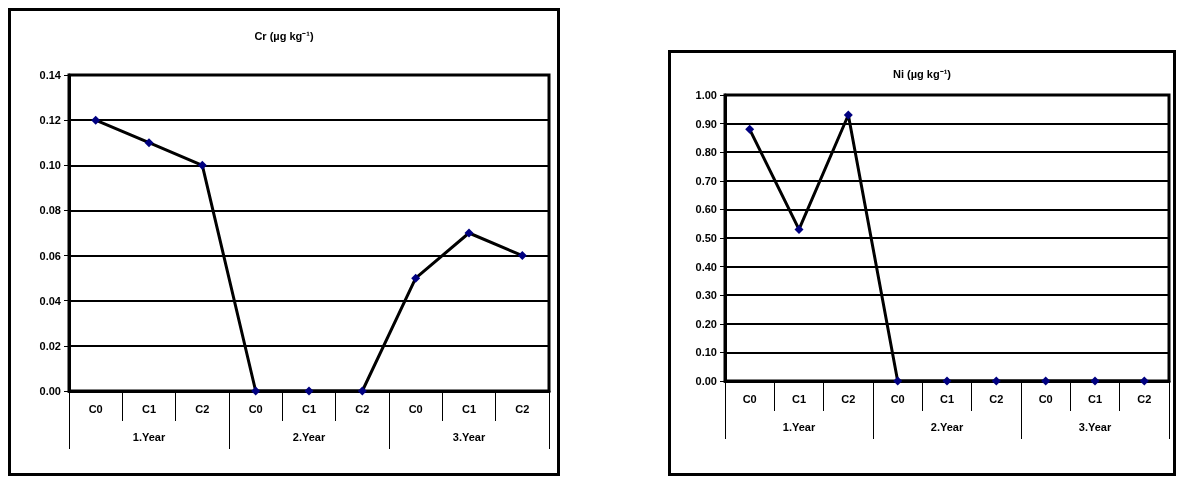 The image size is (1178, 477). I want to click on y-tick-label: 0.80, so click(706, 152).